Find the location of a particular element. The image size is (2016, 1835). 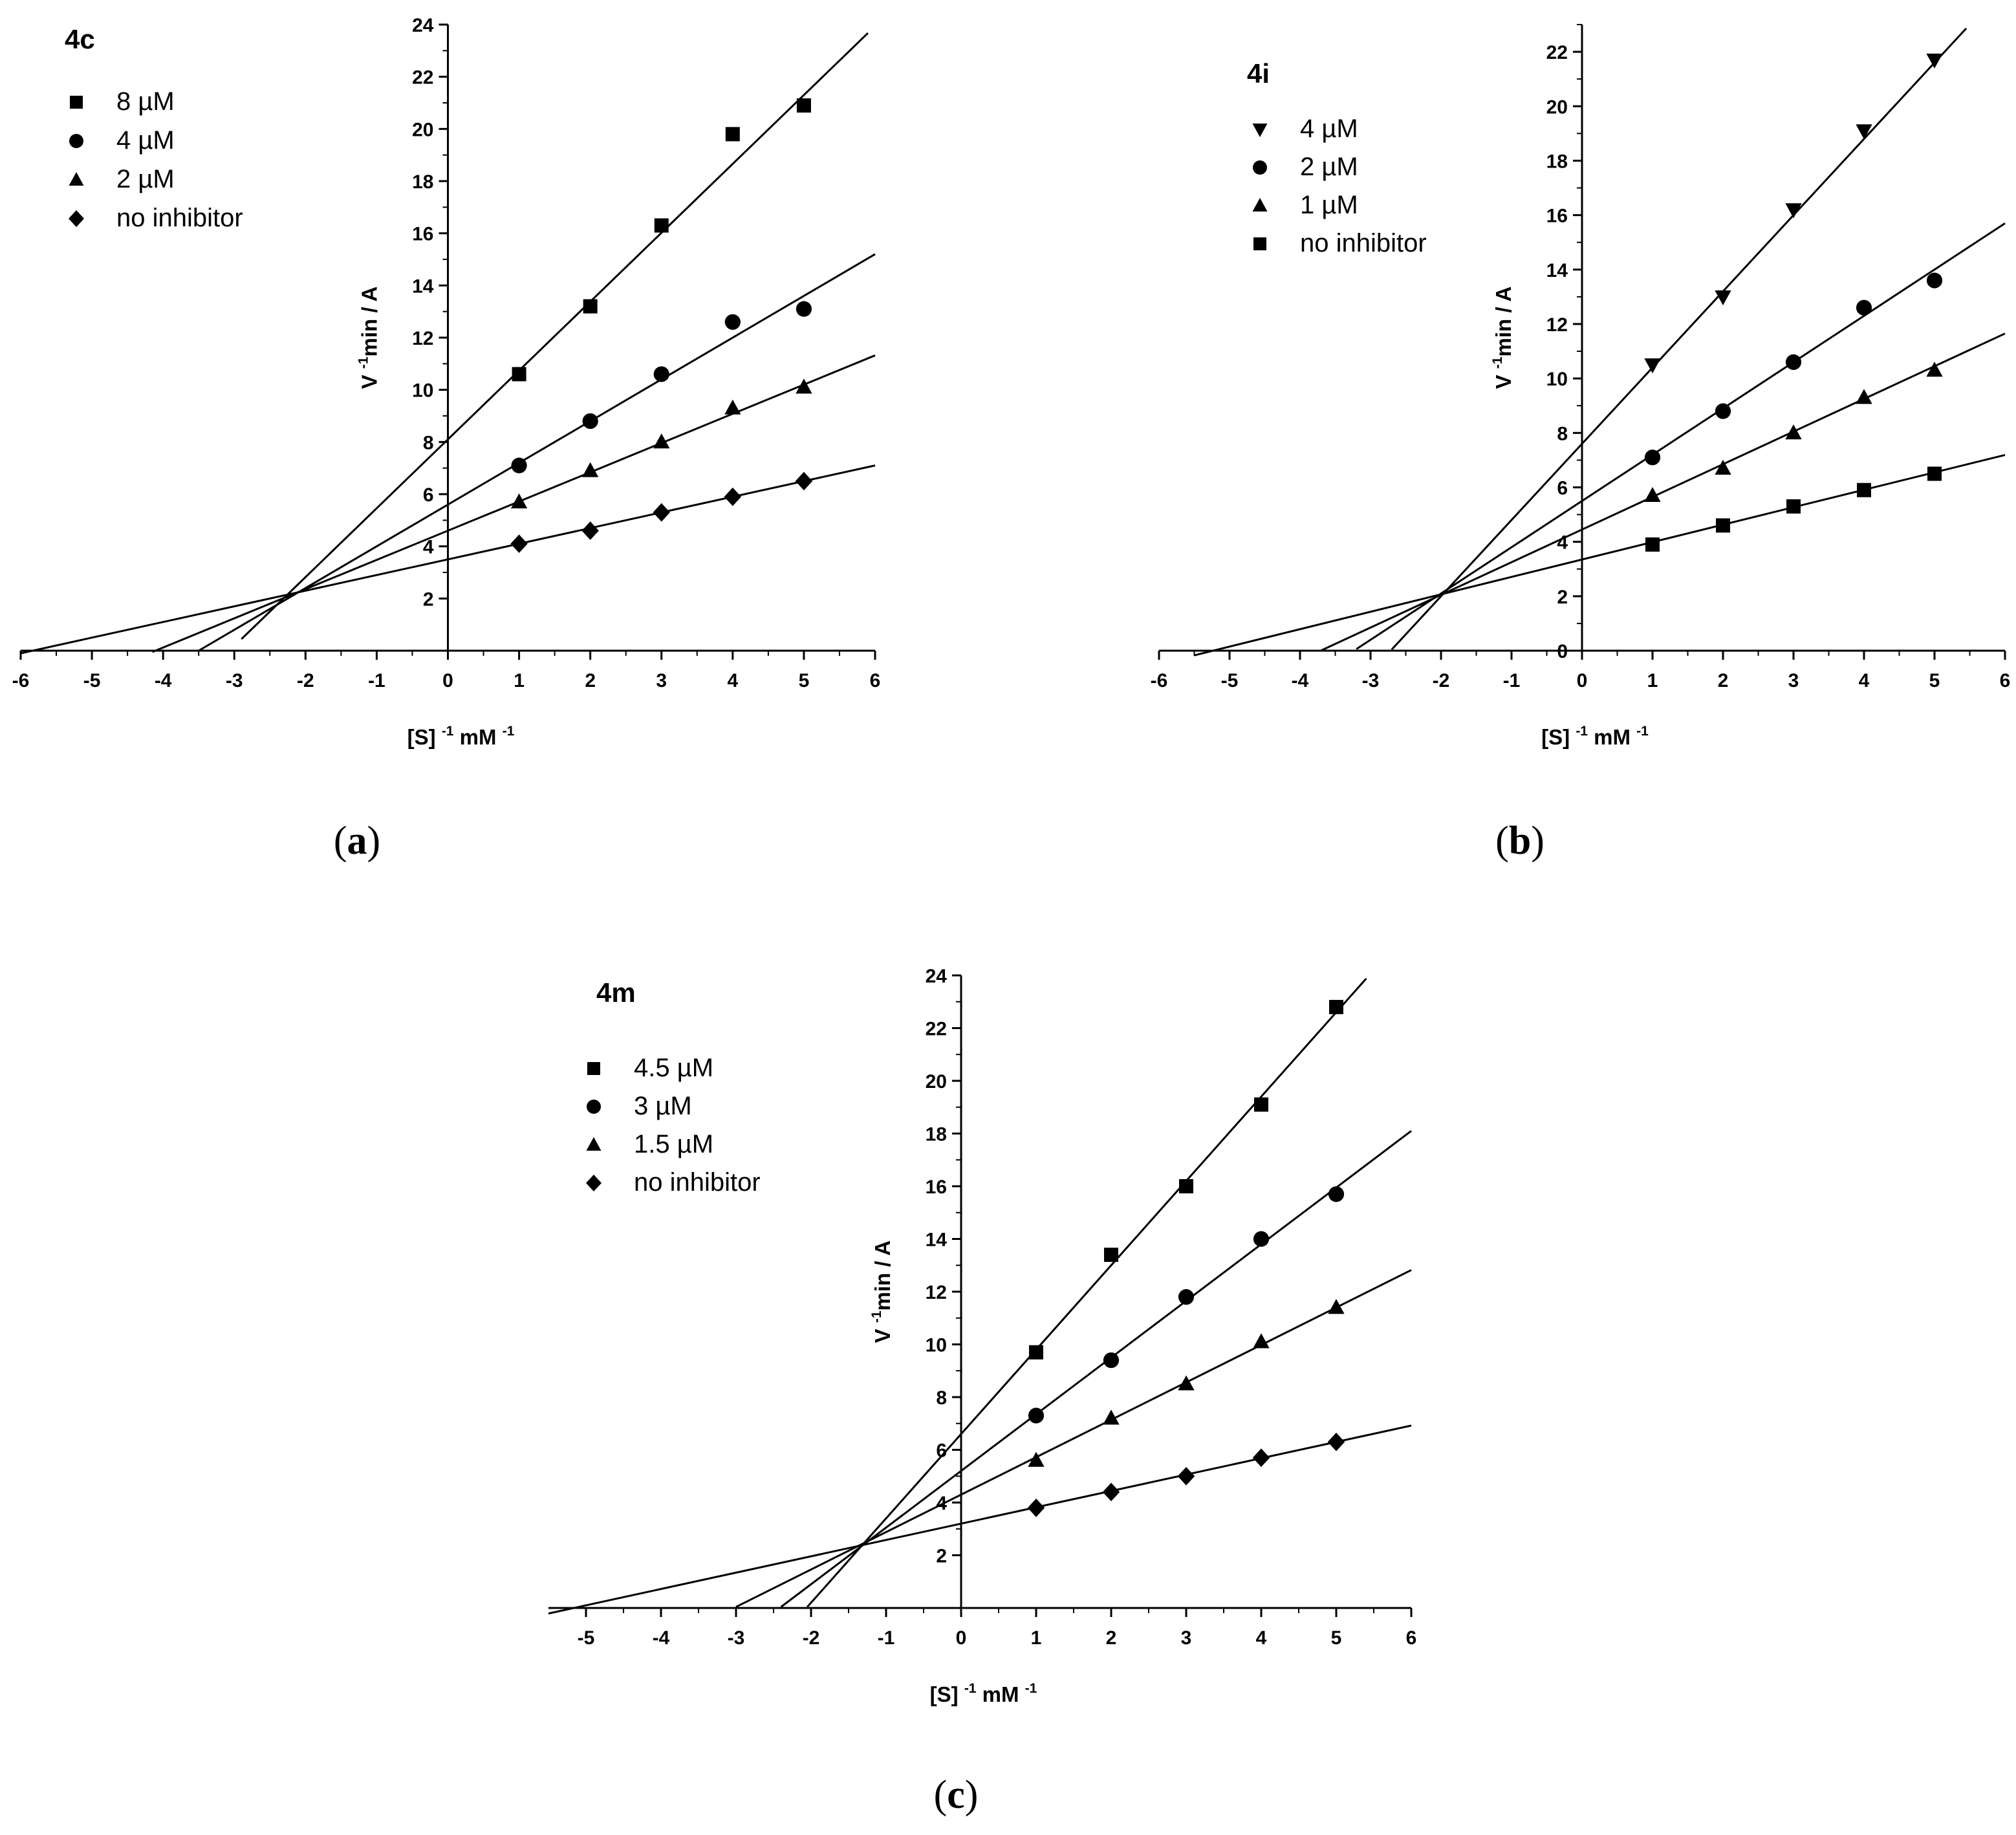

x-tick-label: -6 is located at coordinates (21, 681).